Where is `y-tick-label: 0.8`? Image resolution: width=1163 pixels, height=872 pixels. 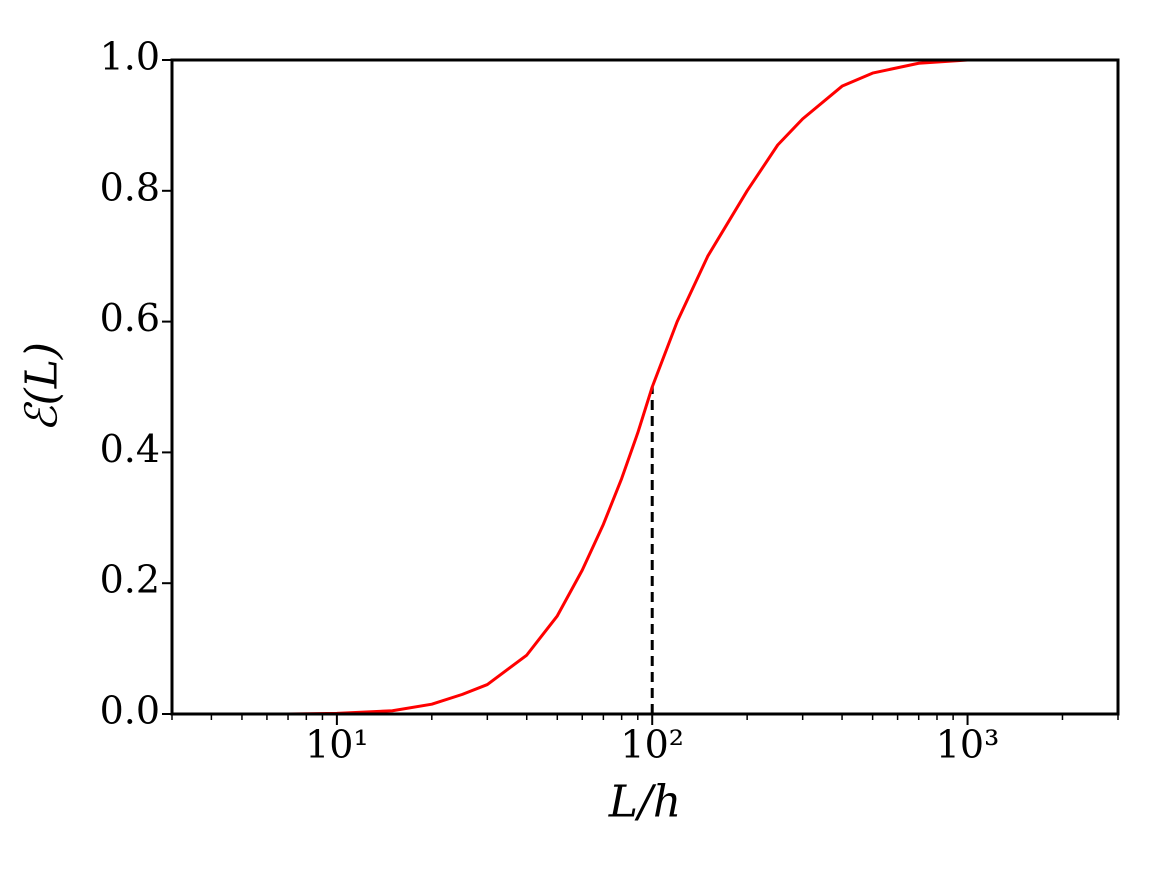
y-tick-label: 0.8 is located at coordinates (130, 187).